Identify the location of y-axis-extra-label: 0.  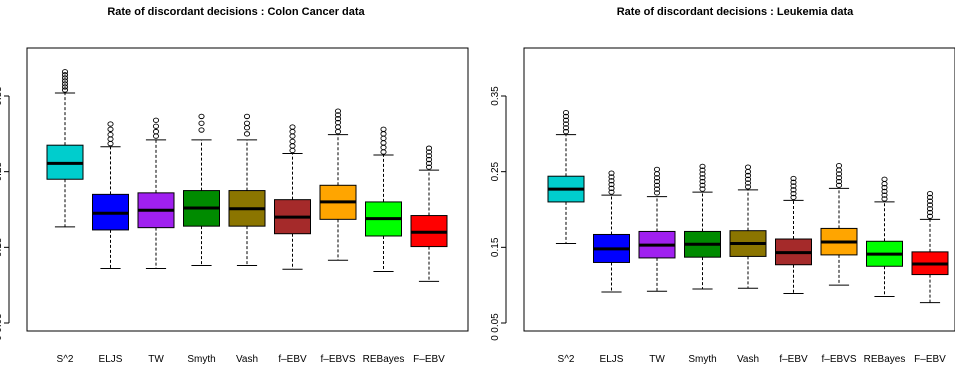
(2, 338).